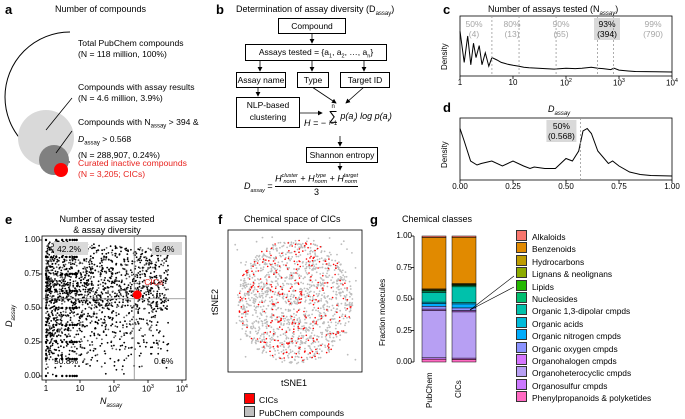 The height and width of the screenshot is (419, 685). Describe the element at coordinates (313, 80) in the screenshot. I see `type-box: Type` at that location.